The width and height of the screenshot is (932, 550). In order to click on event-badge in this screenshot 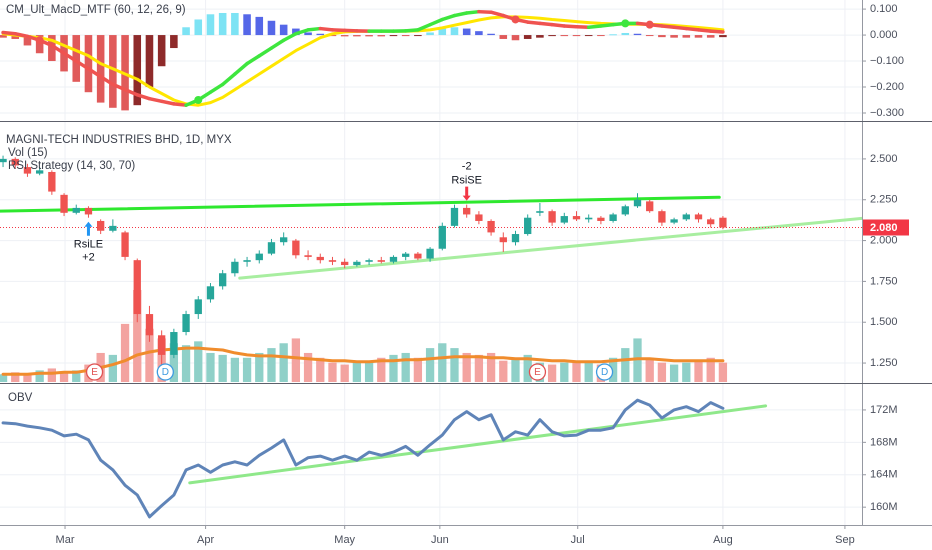, I will do `click(604, 372)`.